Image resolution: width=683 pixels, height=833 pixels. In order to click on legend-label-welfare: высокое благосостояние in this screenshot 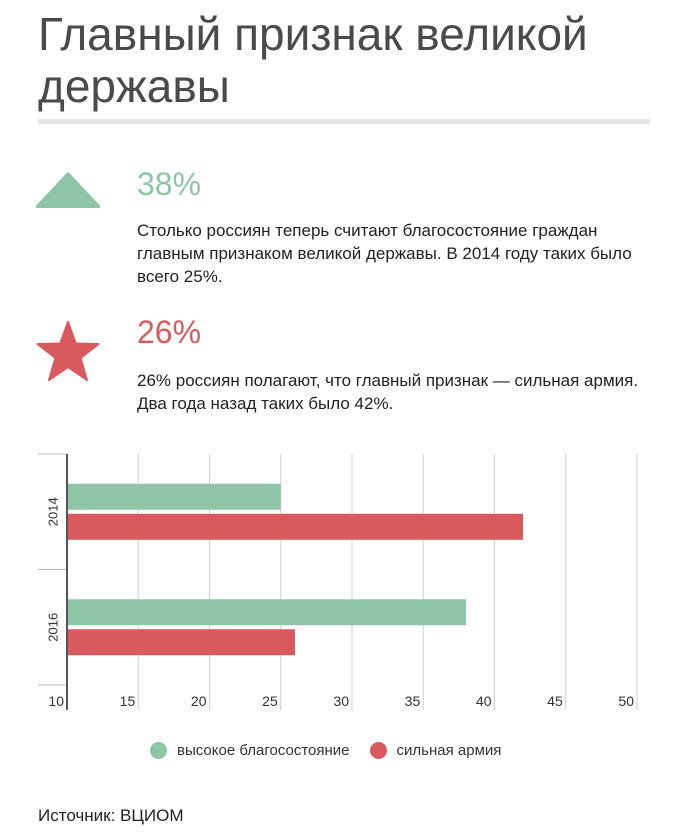, I will do `click(263, 750)`.